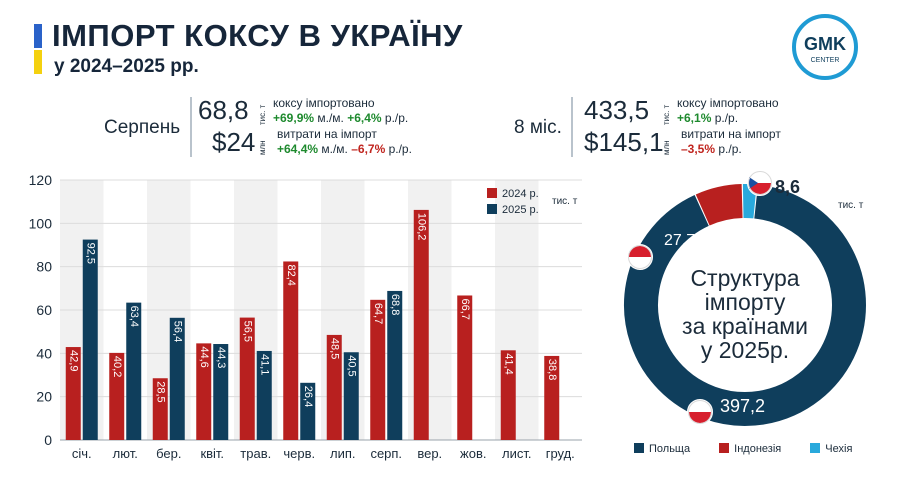 The image size is (900, 500). What do you see at coordinates (753, 183) in the screenshot?
I see `flag-chevron` at bounding box center [753, 183].